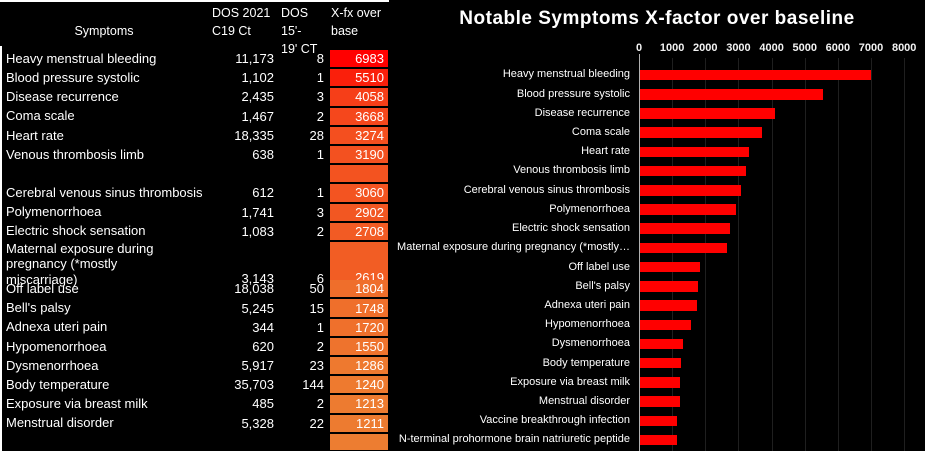 This screenshot has width=925, height=451. I want to click on dos-1519-count: 22, so click(316, 423).